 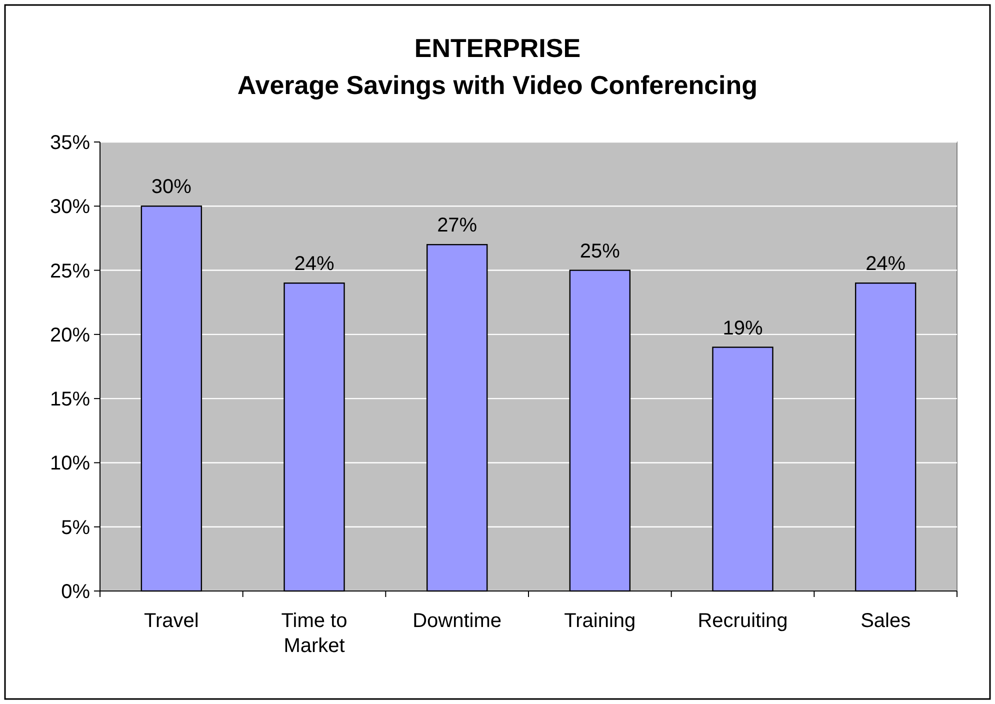 I want to click on x-tick-label: Time to Market, so click(x=314, y=633).